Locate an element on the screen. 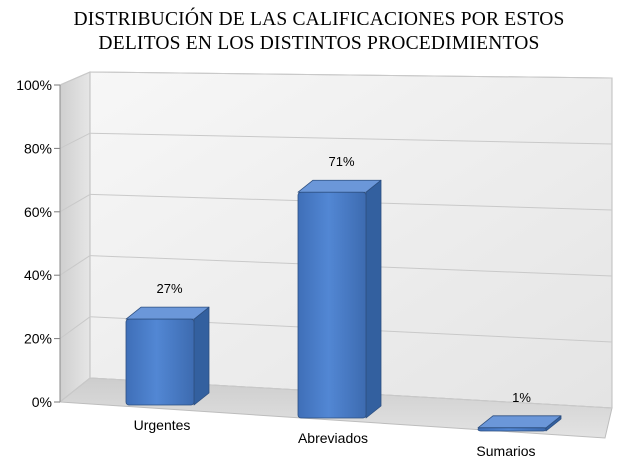 The width and height of the screenshot is (638, 473). side-wall is located at coordinates (75, 237).